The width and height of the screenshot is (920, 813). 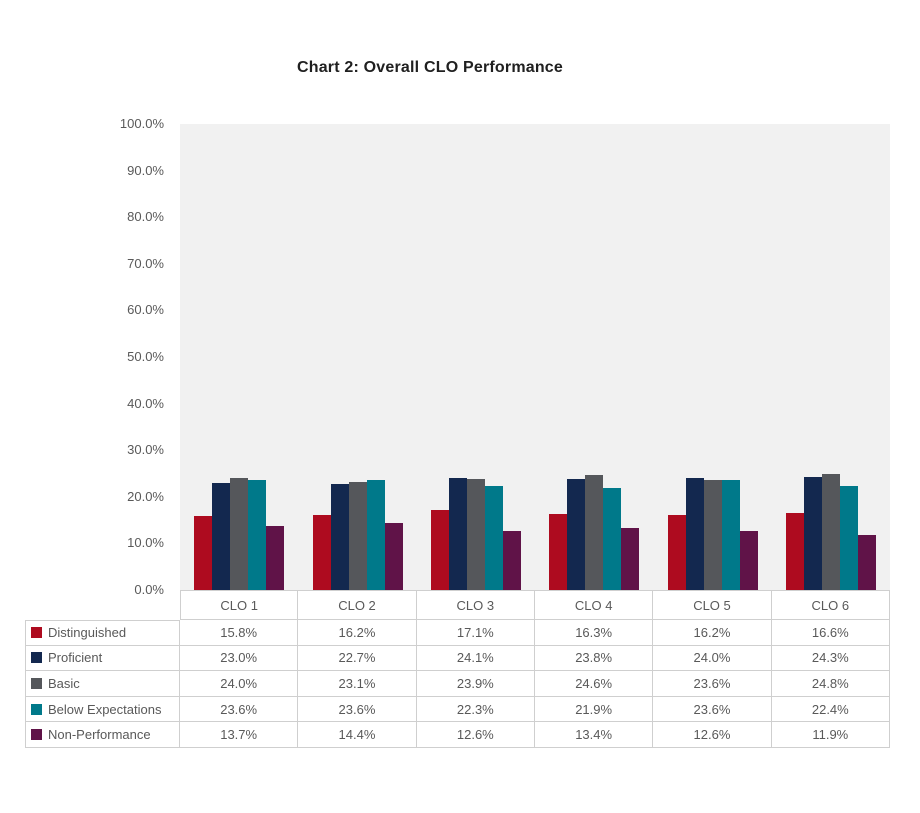 I want to click on legend-label: Distinguished, so click(x=87, y=633).